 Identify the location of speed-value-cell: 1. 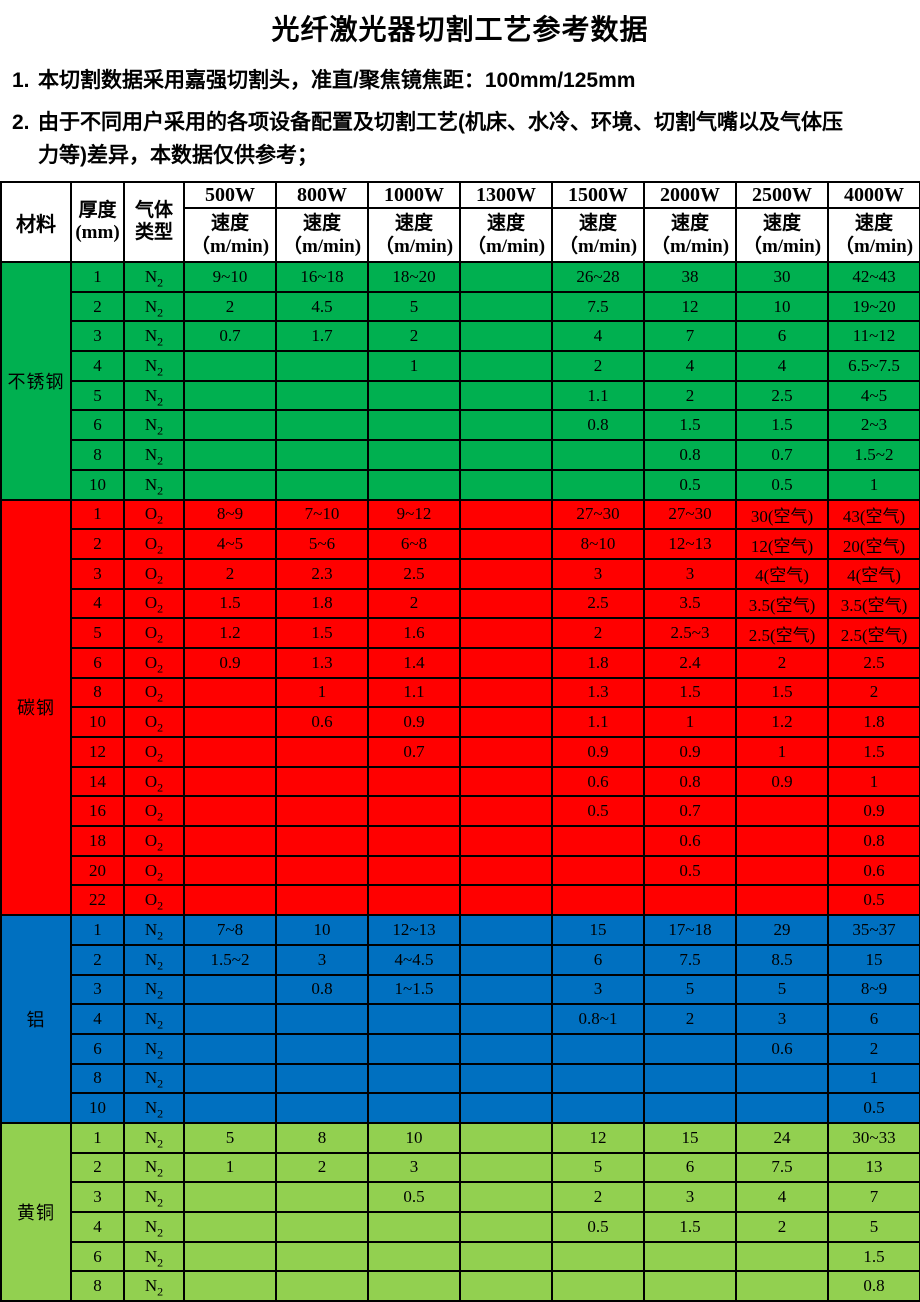
(322, 692).